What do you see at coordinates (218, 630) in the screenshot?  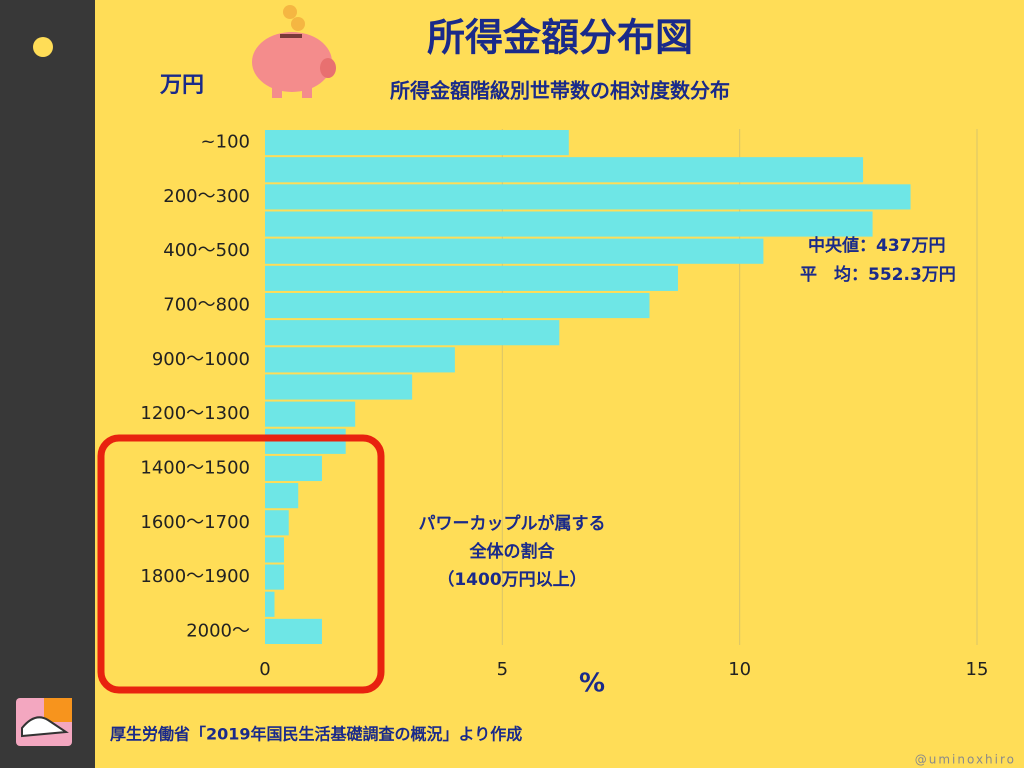 I see `y-tick-label: 2000〜` at bounding box center [218, 630].